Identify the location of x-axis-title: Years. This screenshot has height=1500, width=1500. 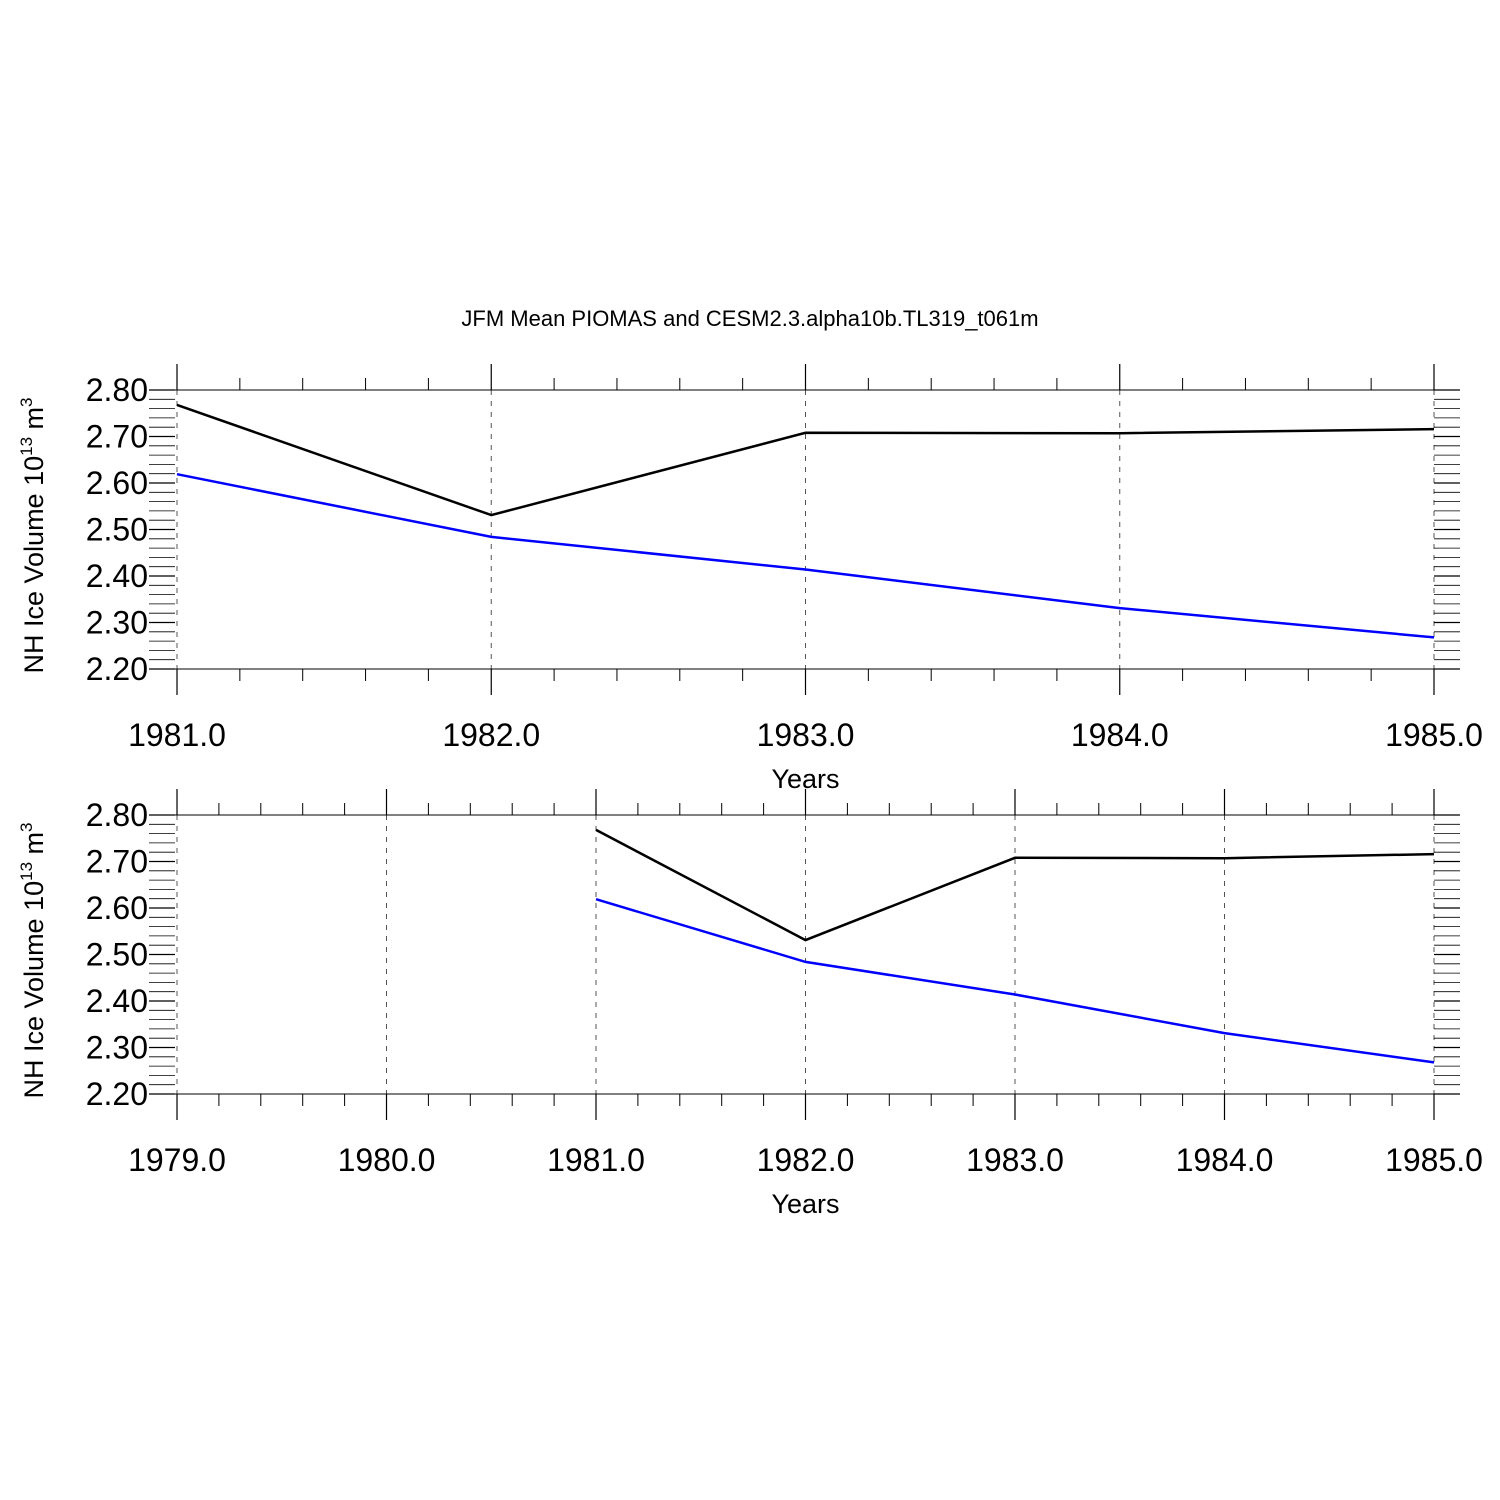
(805, 1204).